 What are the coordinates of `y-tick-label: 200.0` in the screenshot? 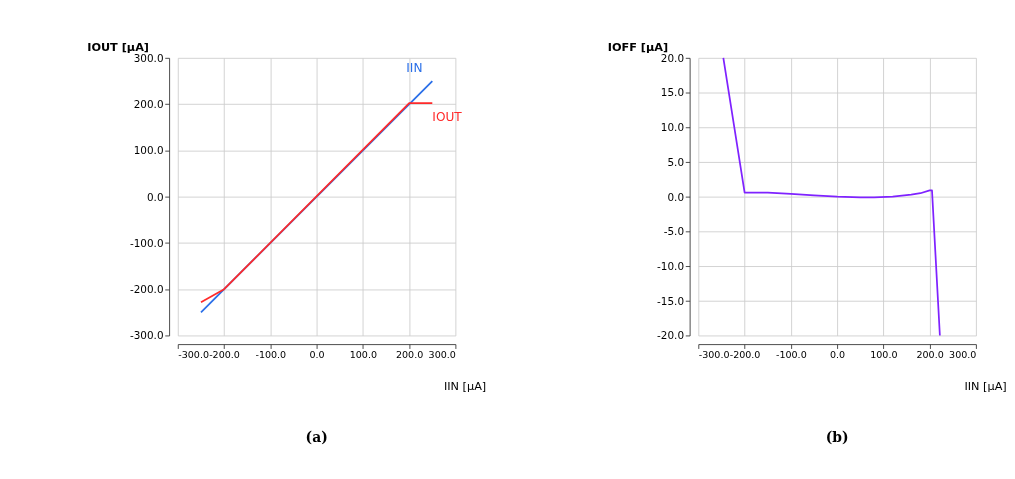 It's located at (148, 104).